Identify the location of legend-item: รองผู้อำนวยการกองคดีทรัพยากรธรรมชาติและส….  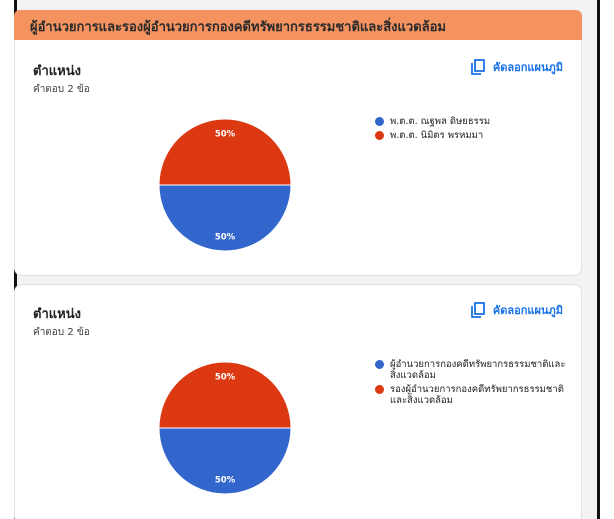
(475, 395).